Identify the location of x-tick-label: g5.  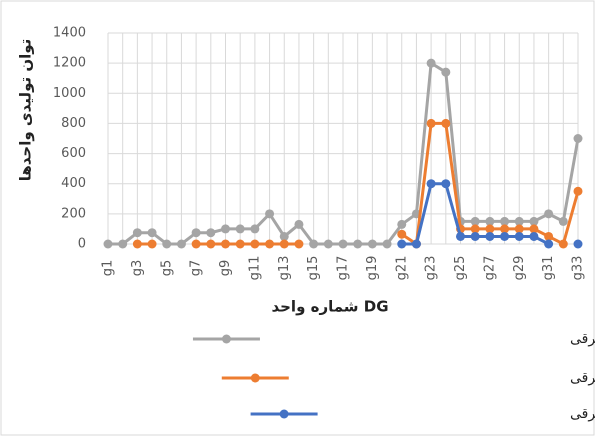
(166, 268).